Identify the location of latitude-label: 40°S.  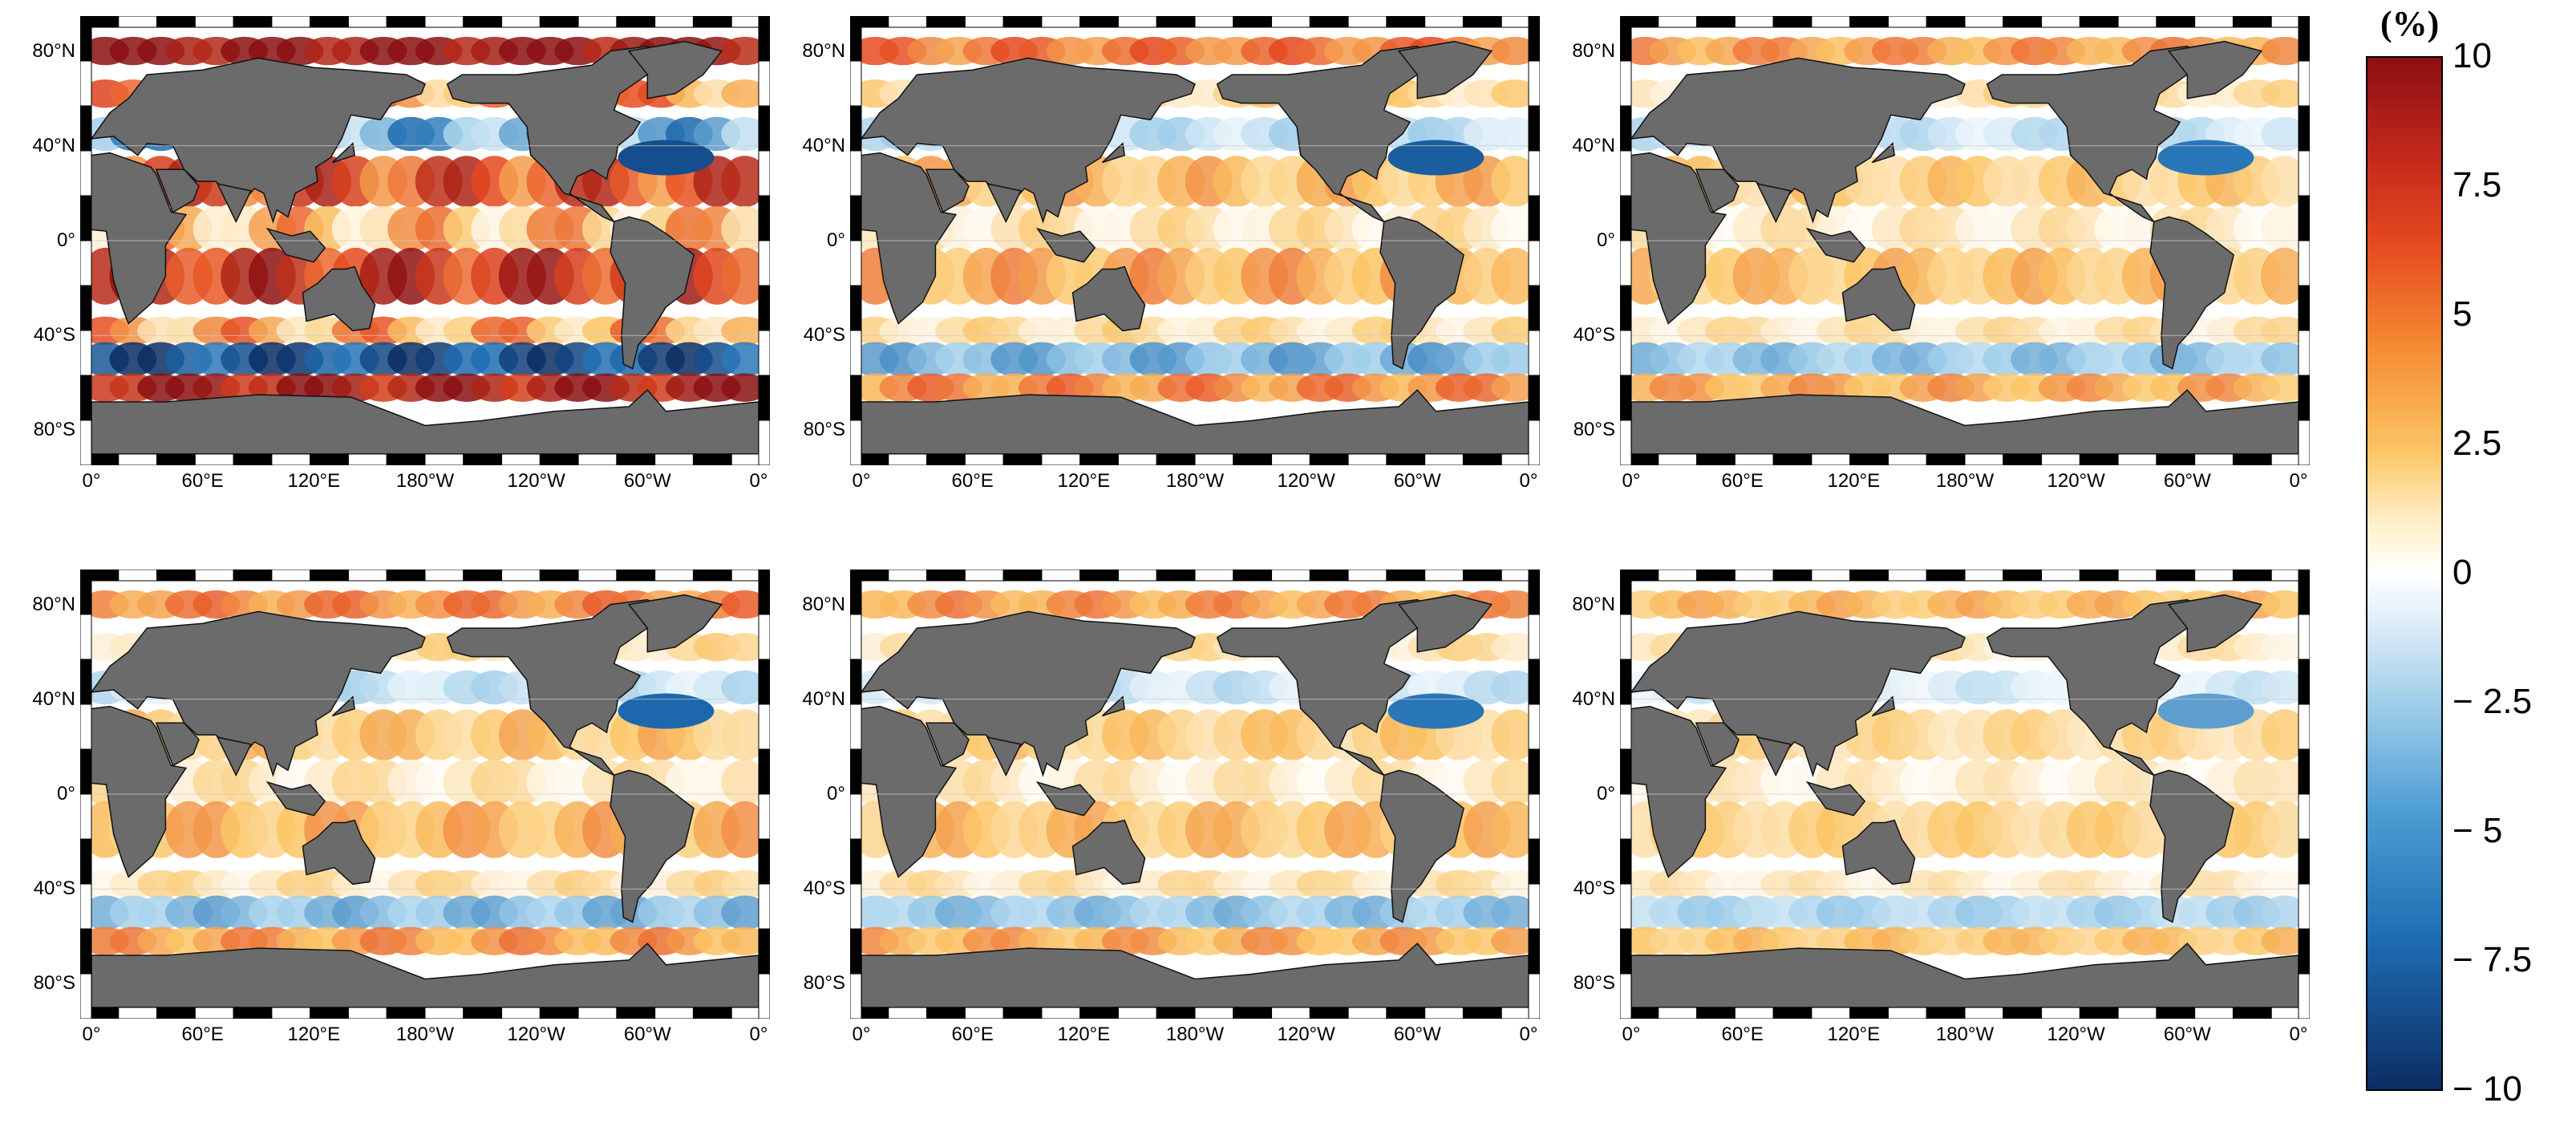
(824, 889).